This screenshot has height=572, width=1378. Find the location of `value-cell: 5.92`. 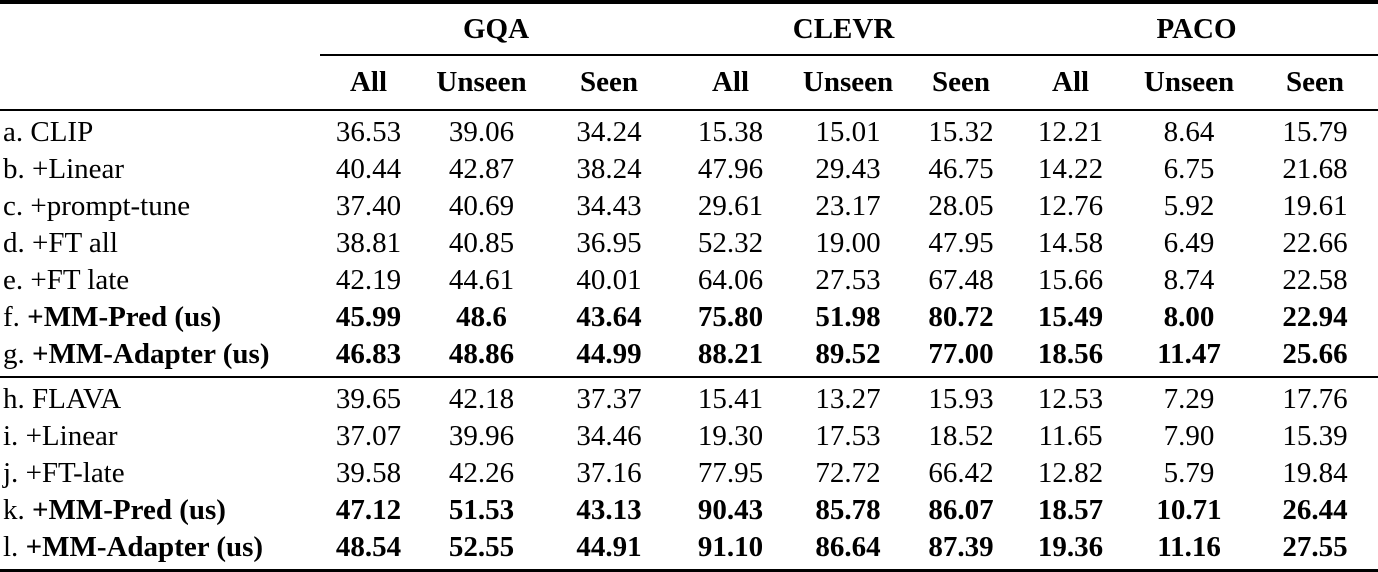

value-cell: 5.92 is located at coordinates (1189, 206).